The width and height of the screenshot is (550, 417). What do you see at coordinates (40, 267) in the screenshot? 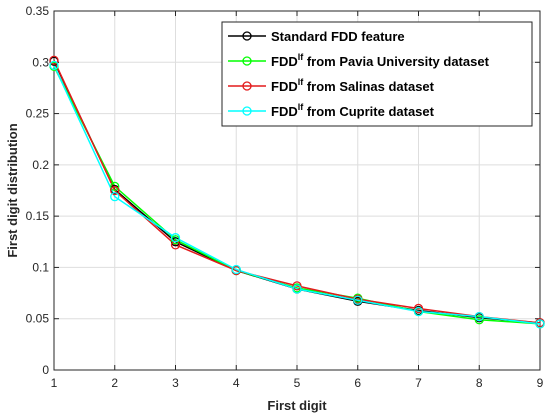
I see `y-tick-label: 0.1` at bounding box center [40, 267].